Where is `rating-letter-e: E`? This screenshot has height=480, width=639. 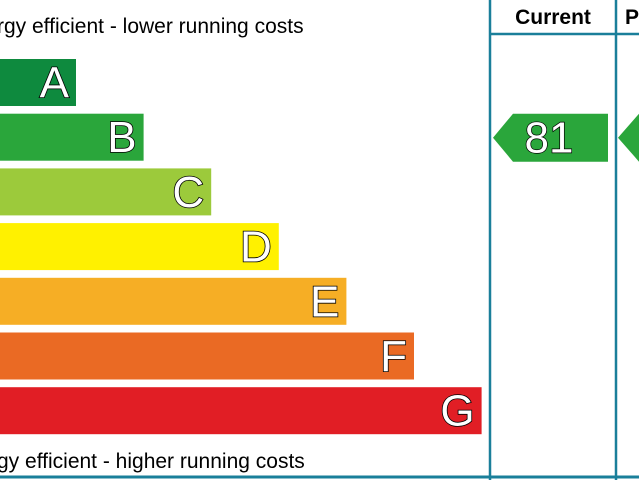
rating-letter-e: E is located at coordinates (324, 301).